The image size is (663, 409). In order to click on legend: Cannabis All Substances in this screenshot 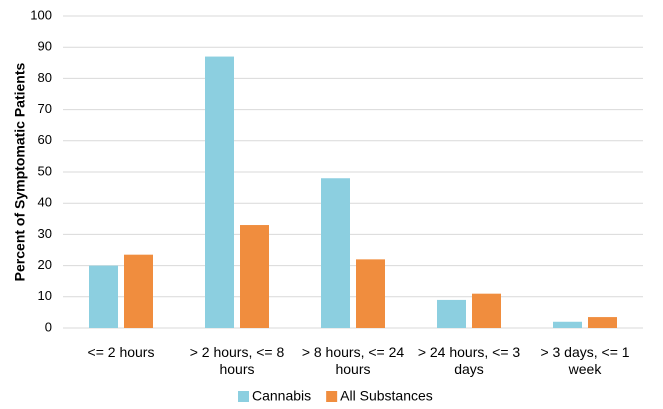, I will do `click(335, 396)`.